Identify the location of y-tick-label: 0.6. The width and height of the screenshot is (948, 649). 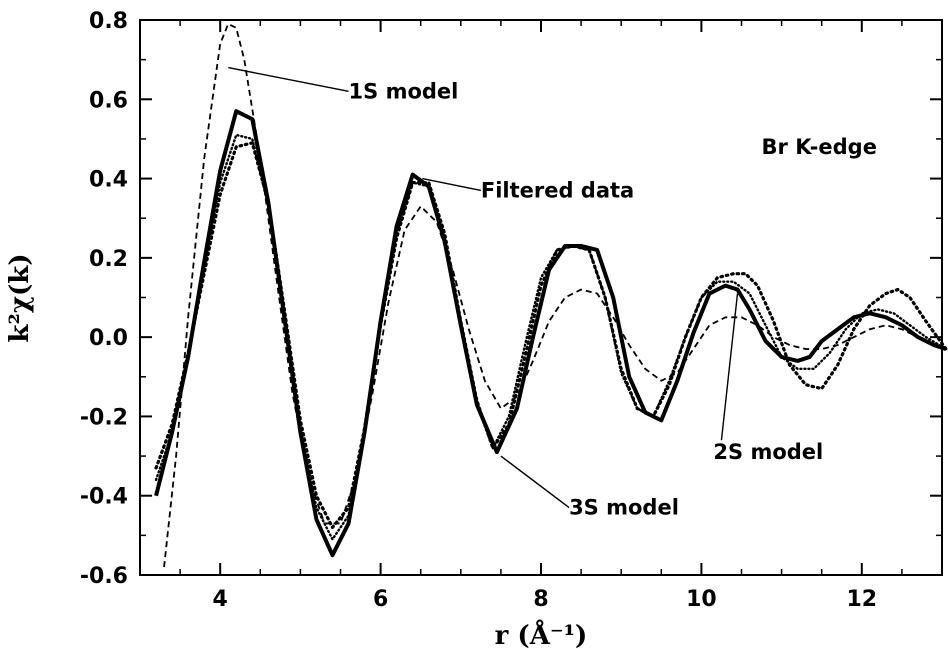
(108, 100).